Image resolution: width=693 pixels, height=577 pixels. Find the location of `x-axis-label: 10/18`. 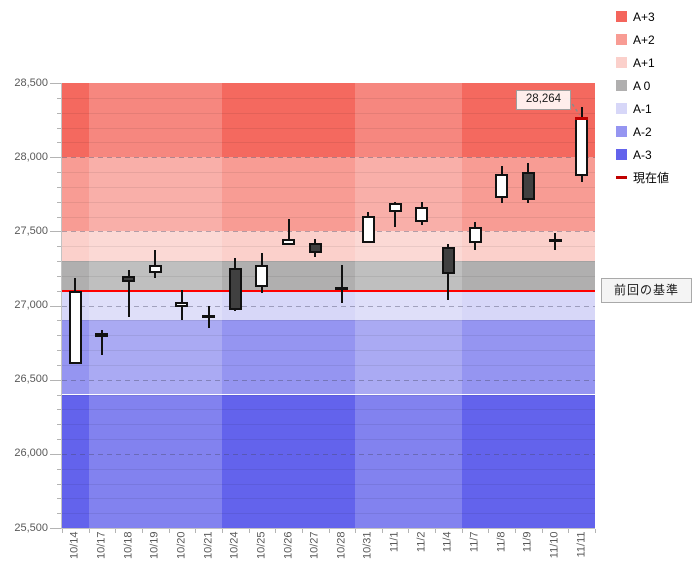

x-axis-label: 10/18 is located at coordinates (128, 545).